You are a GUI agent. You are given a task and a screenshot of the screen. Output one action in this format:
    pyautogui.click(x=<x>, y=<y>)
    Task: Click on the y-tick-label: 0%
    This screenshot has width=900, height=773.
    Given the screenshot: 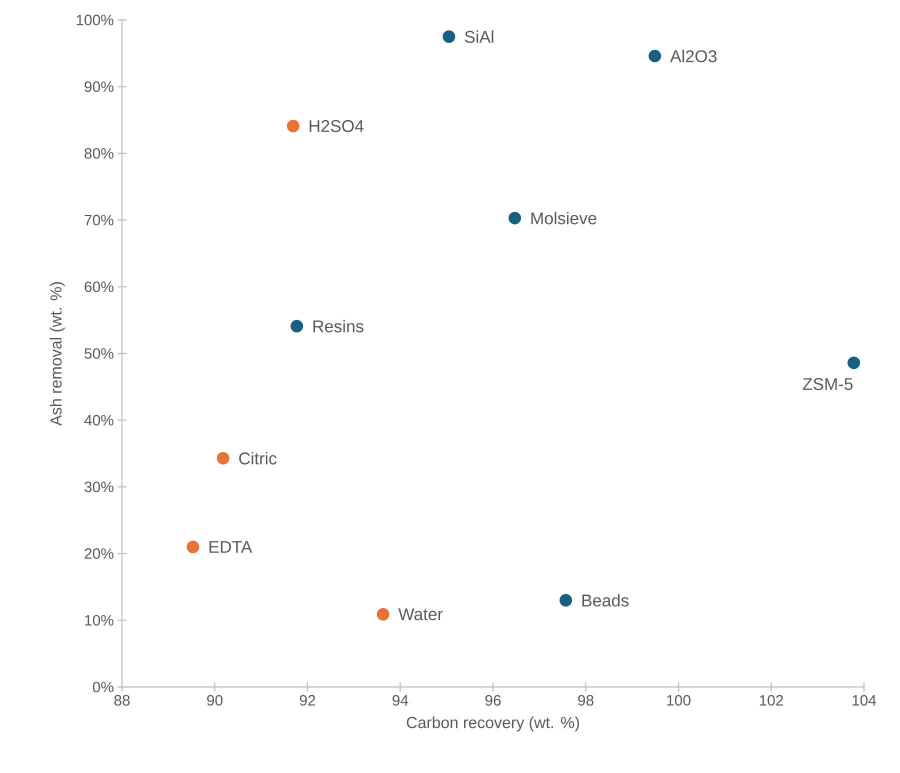 What is the action you would take?
    pyautogui.click(x=103, y=687)
    